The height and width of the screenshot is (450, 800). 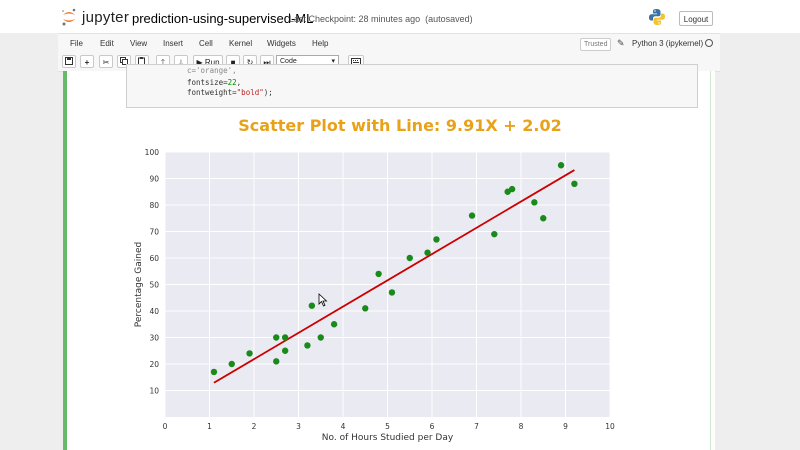 I want to click on code-kwarg: fontsize=, so click(x=207, y=82).